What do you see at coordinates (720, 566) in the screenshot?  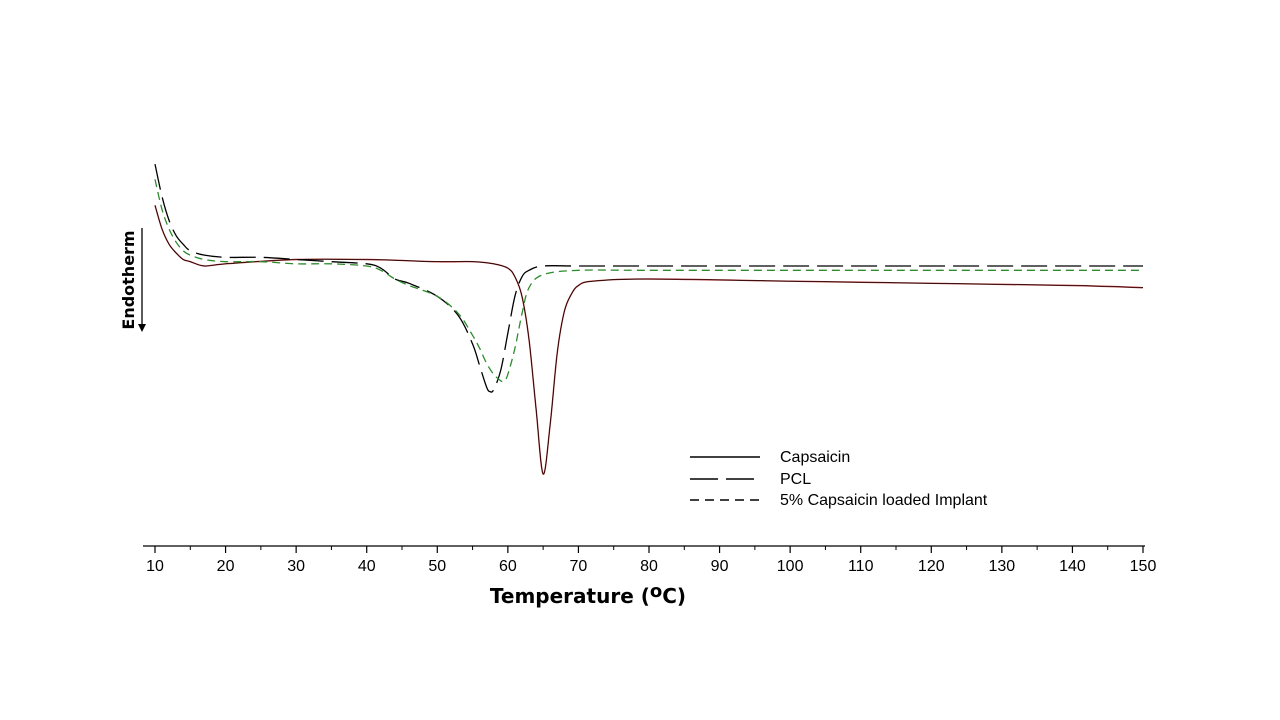 I see `x-tick-label: 90` at bounding box center [720, 566].